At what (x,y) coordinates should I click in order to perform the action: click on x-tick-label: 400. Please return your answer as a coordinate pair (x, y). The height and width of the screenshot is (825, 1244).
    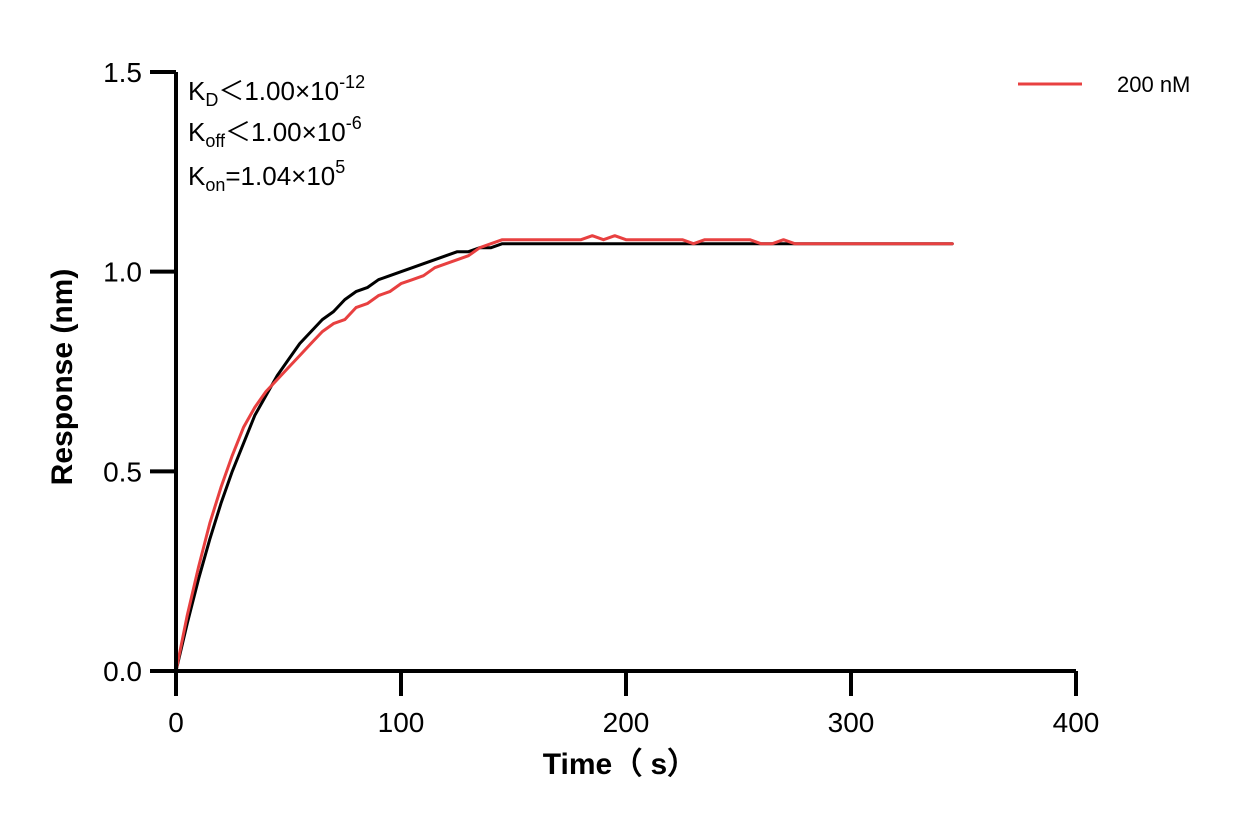
    Looking at the image, I should click on (1076, 722).